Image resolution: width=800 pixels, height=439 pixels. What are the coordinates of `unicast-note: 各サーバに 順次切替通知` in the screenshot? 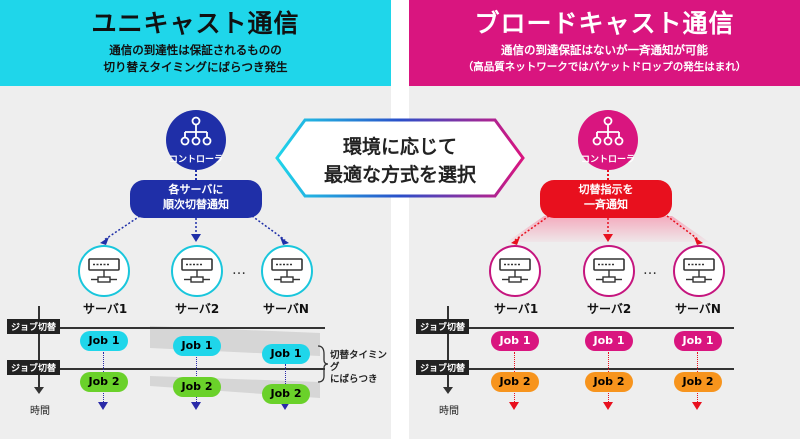 It's located at (196, 199).